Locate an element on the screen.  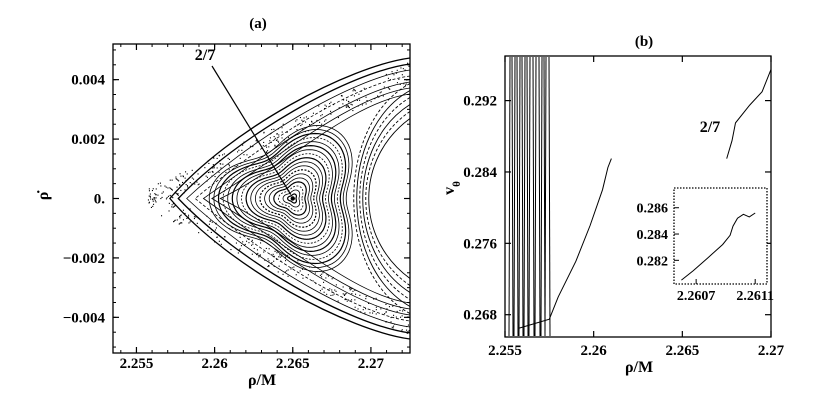
panel-a-ytick-label: 0. is located at coordinates (100, 200).